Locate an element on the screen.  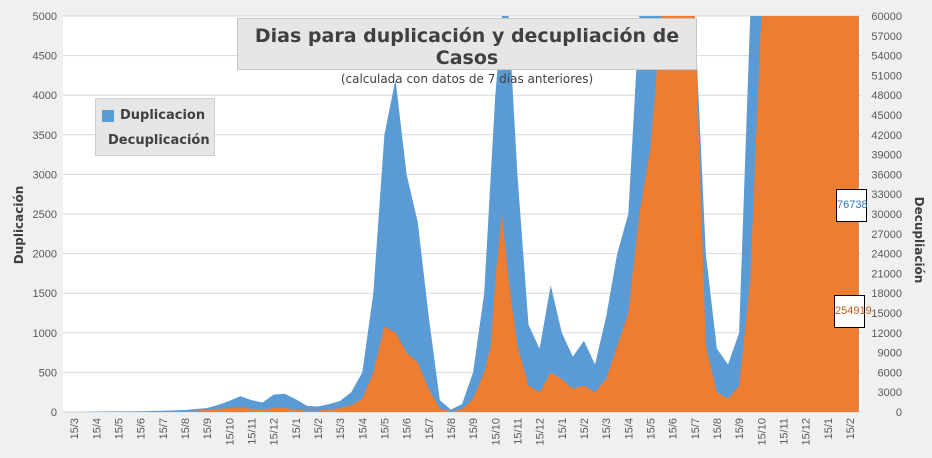
y-tick-label: 2000 is located at coordinates (45, 255).